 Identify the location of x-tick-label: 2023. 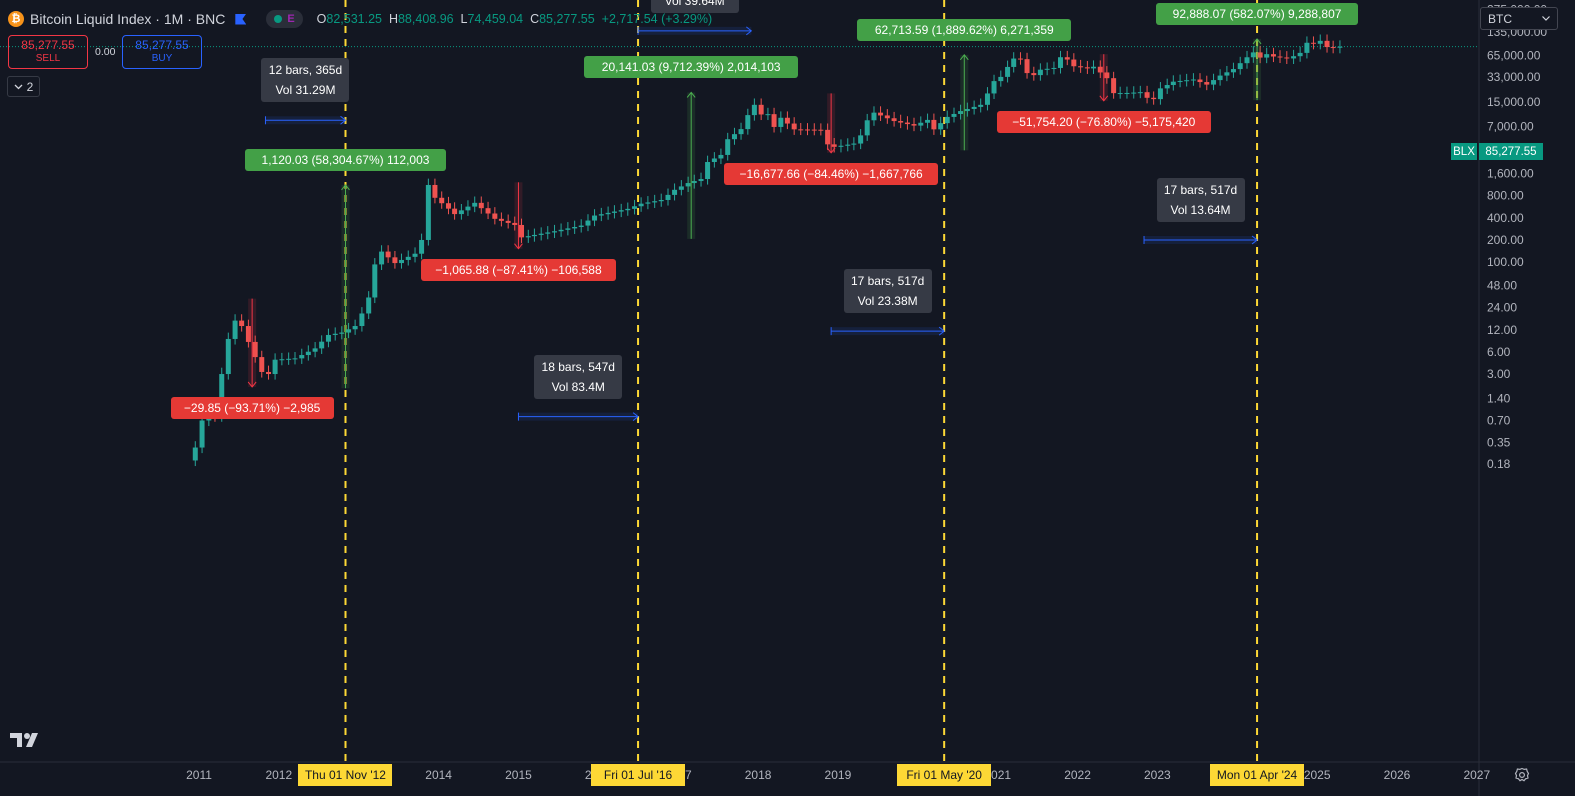
(1157, 775).